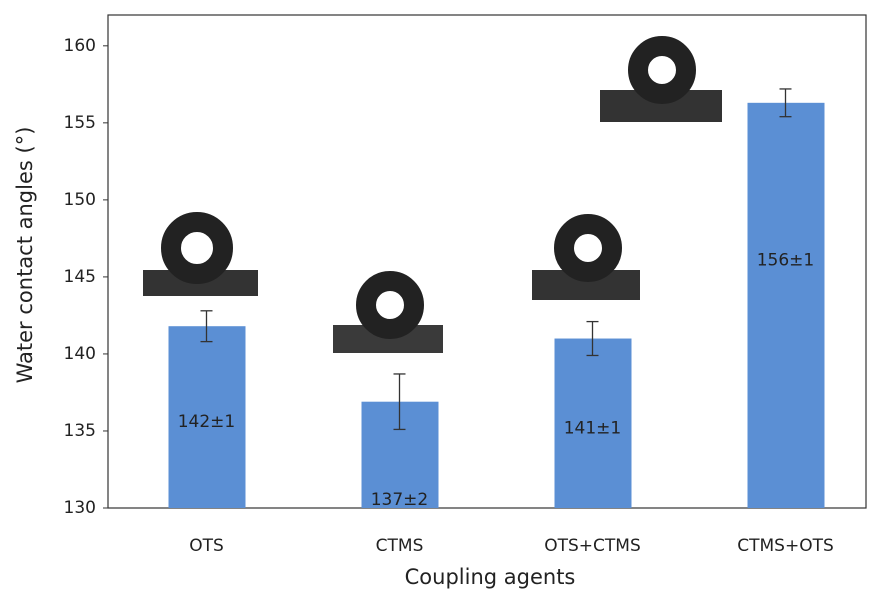 This screenshot has width=876, height=589. What do you see at coordinates (207, 422) in the screenshot?
I see `value-label: 142±1` at bounding box center [207, 422].